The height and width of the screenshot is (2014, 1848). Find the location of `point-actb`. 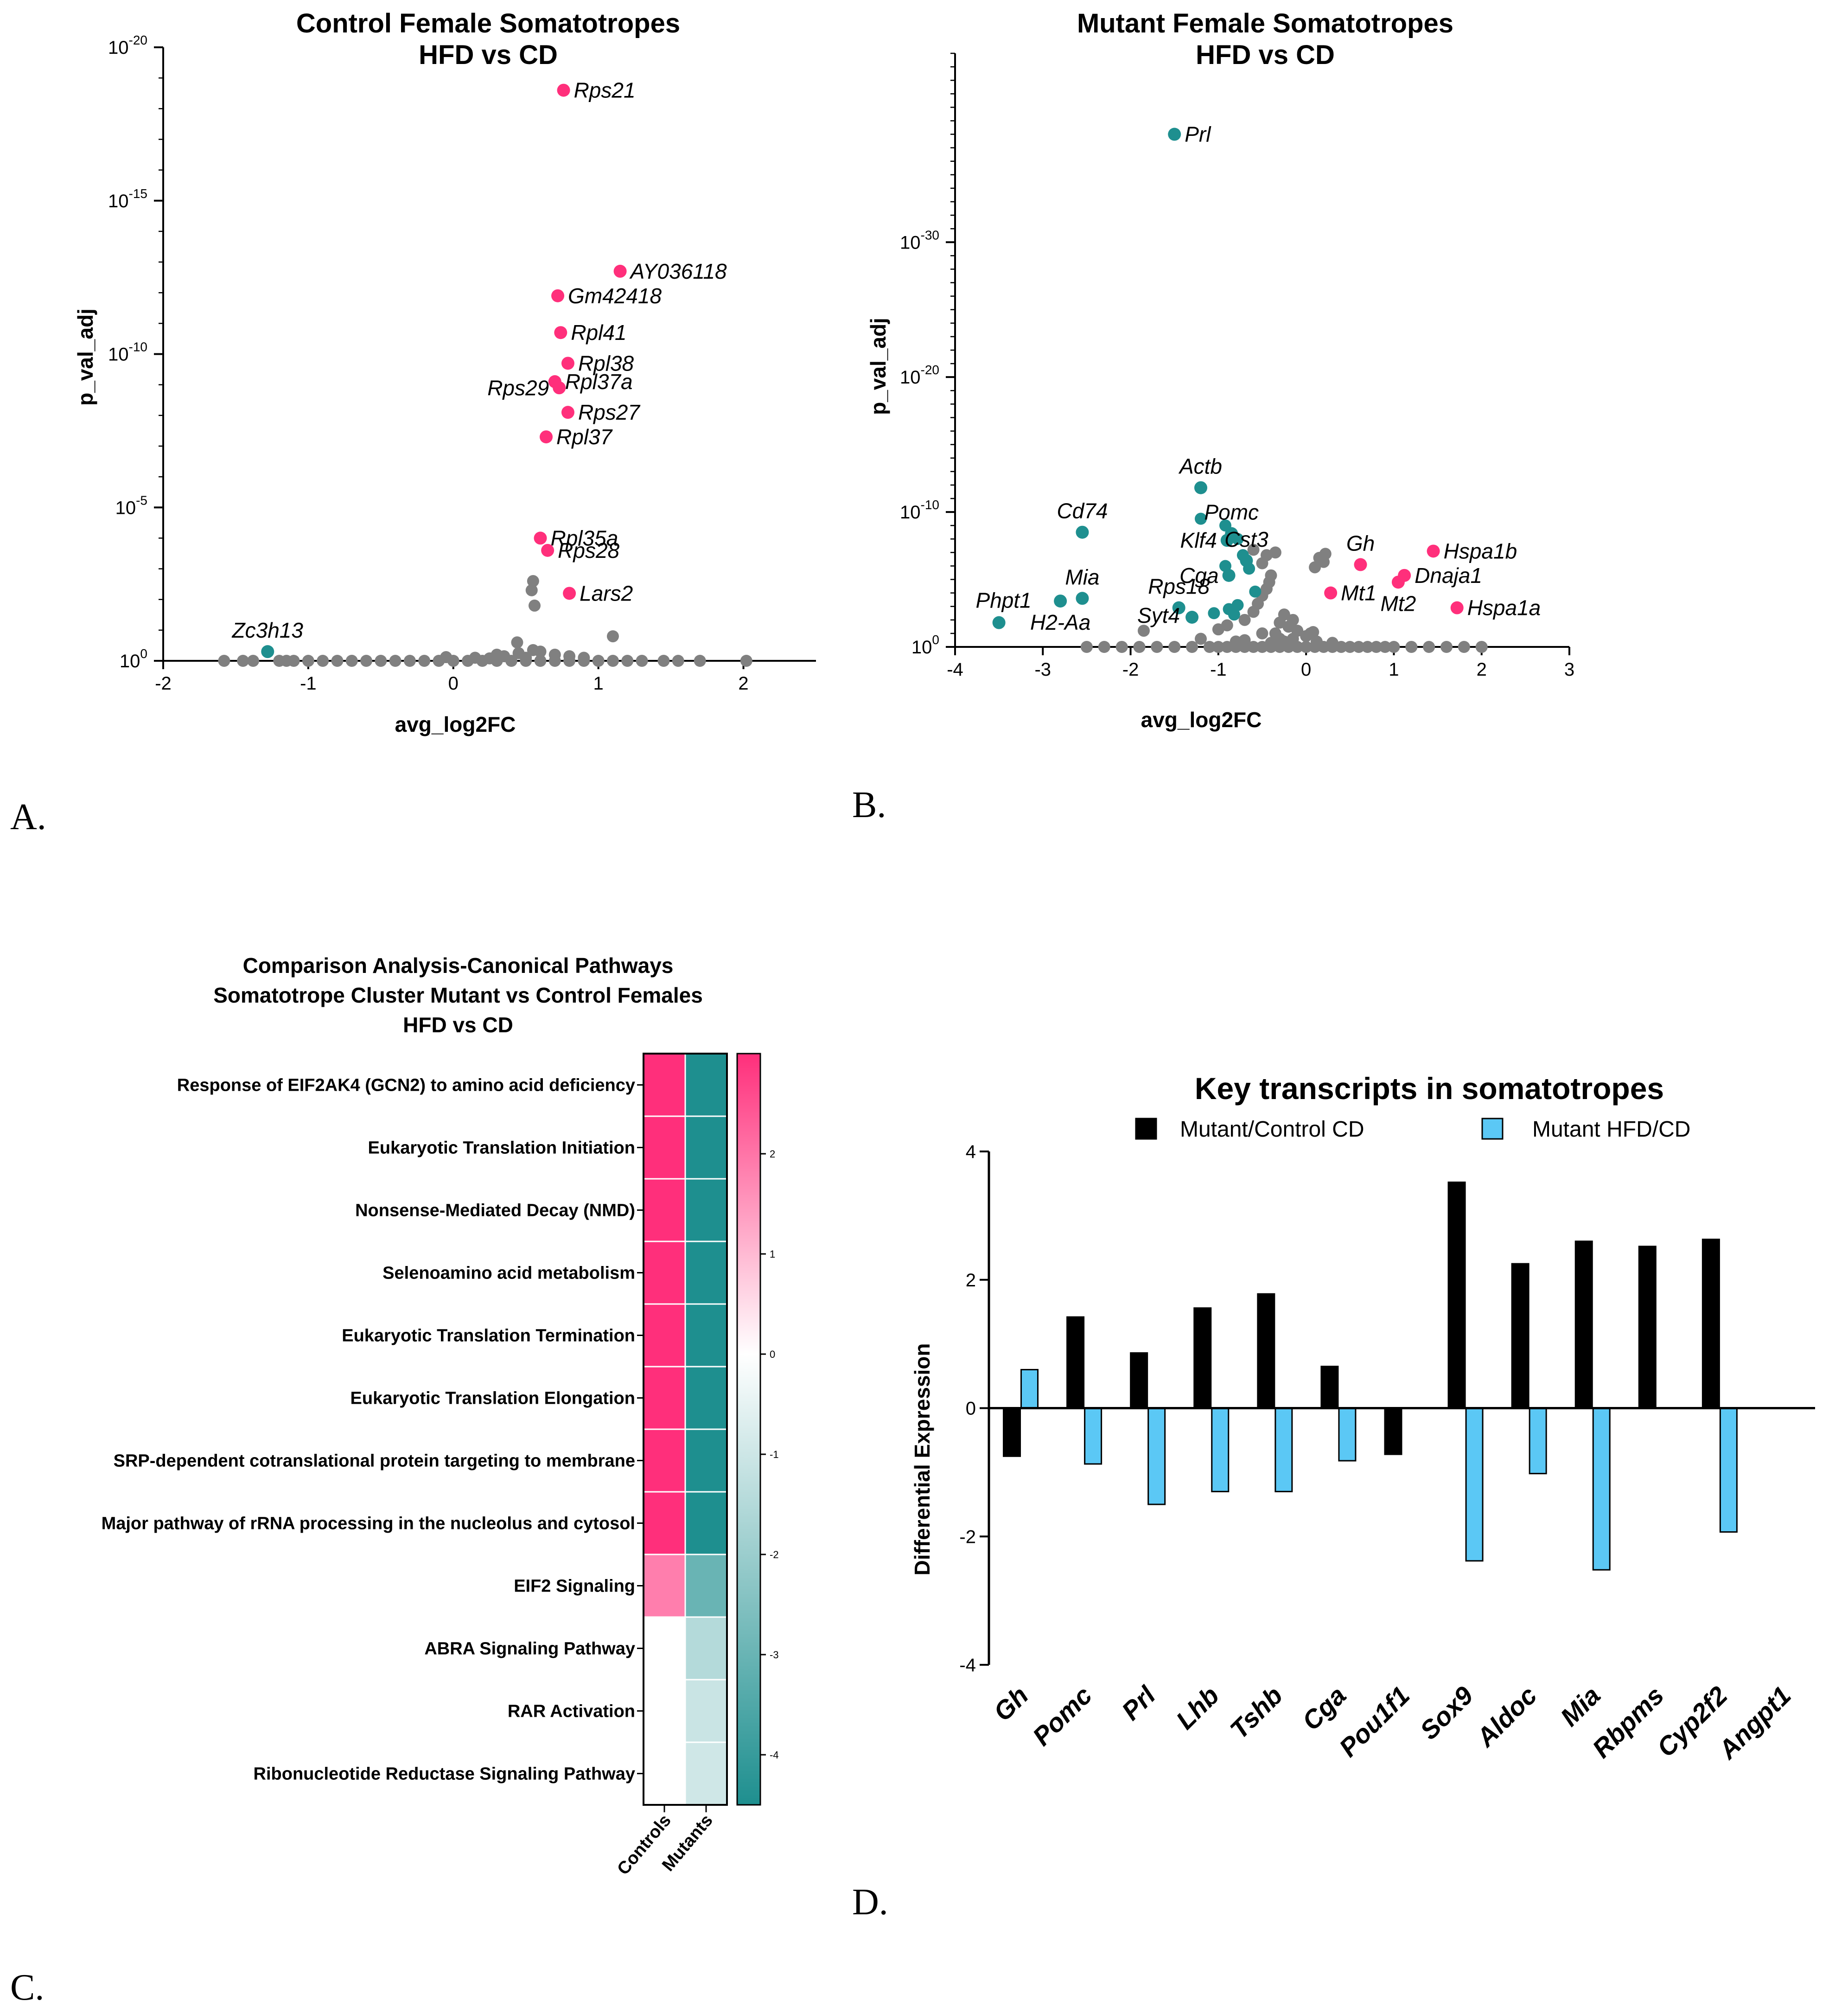

point-actb is located at coordinates (1201, 487).